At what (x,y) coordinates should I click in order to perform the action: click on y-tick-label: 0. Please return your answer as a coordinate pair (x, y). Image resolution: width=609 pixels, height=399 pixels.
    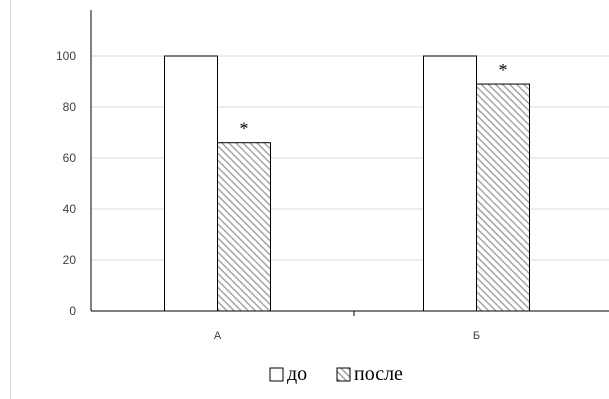
    Looking at the image, I should click on (72, 311).